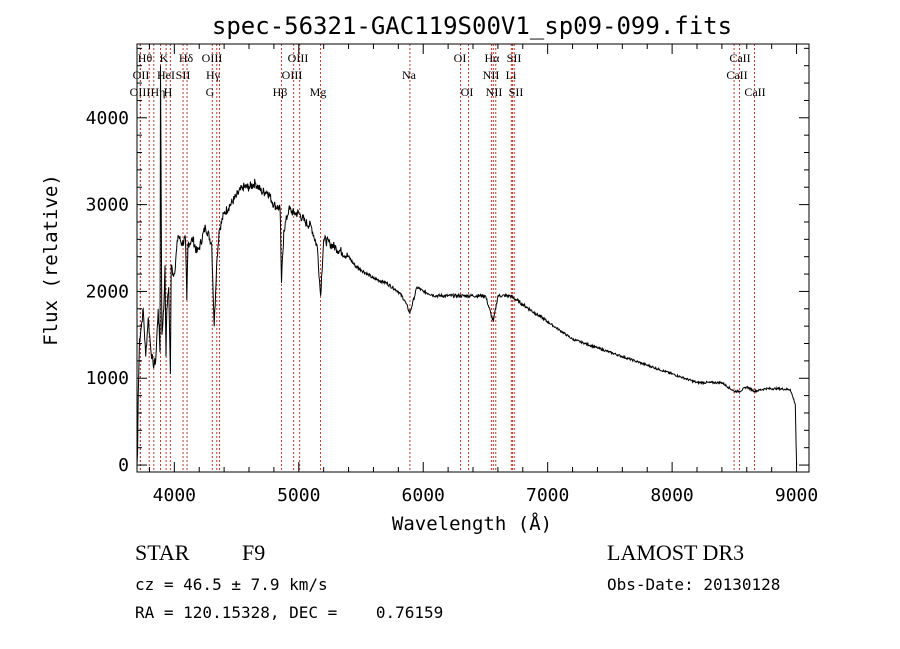 This screenshot has height=649, width=900. Describe the element at coordinates (231, 584) in the screenshot. I see `redshift-cz: cz = 46.5 ± 7.9 km/s` at that location.